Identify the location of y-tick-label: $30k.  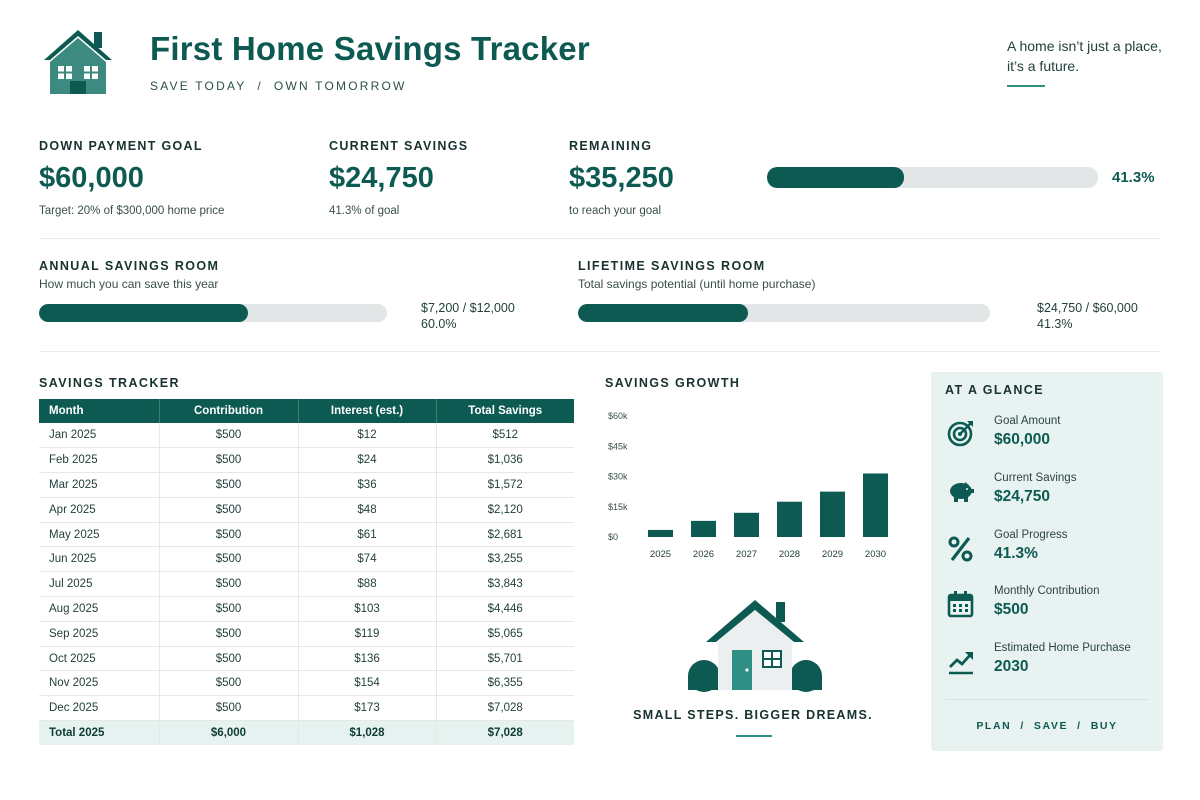
(618, 477).